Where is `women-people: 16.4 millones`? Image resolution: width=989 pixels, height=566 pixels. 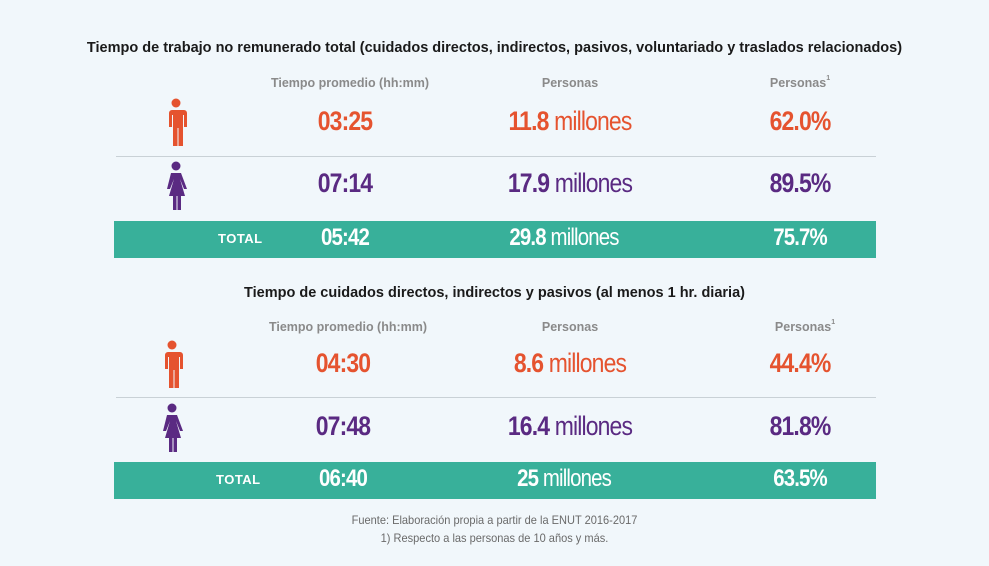 women-people: 16.4 millones is located at coordinates (570, 426).